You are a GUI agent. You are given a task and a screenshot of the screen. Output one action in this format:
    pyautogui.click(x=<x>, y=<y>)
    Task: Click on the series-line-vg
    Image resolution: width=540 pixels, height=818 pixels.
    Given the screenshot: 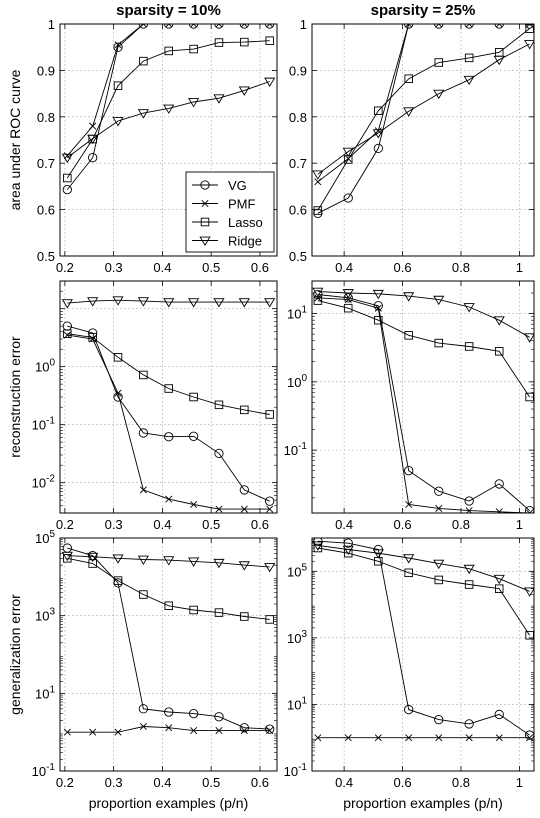 What is the action you would take?
    pyautogui.click(x=168, y=413)
    